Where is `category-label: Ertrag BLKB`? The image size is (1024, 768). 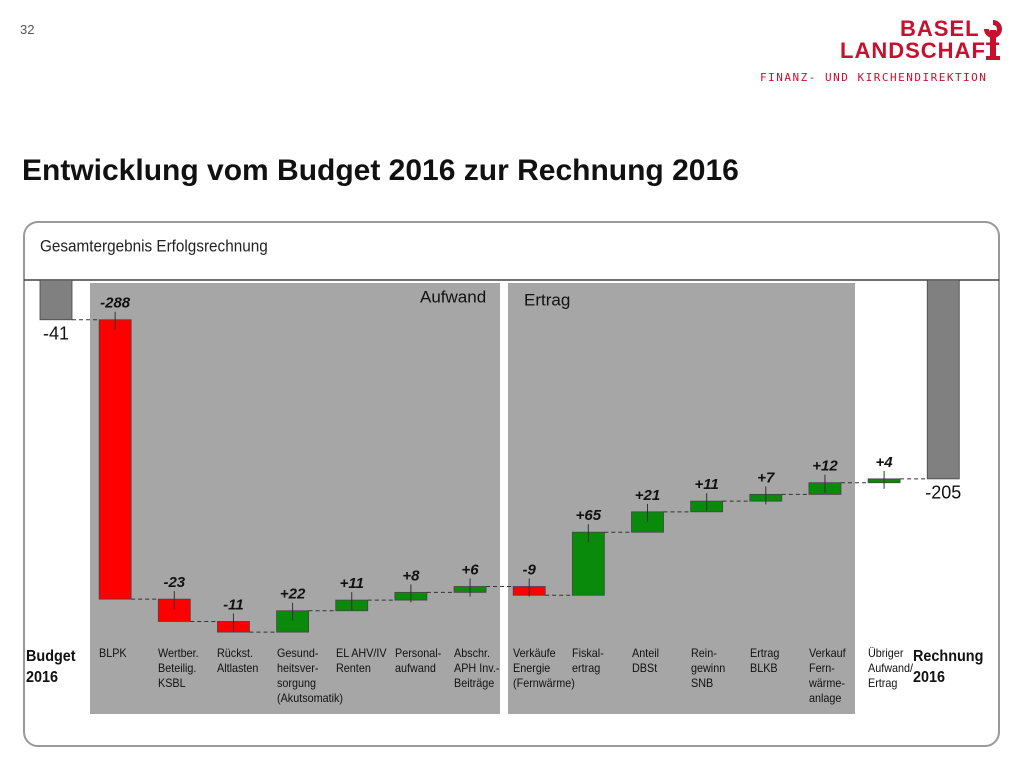 category-label: Ertrag BLKB is located at coordinates (764, 660).